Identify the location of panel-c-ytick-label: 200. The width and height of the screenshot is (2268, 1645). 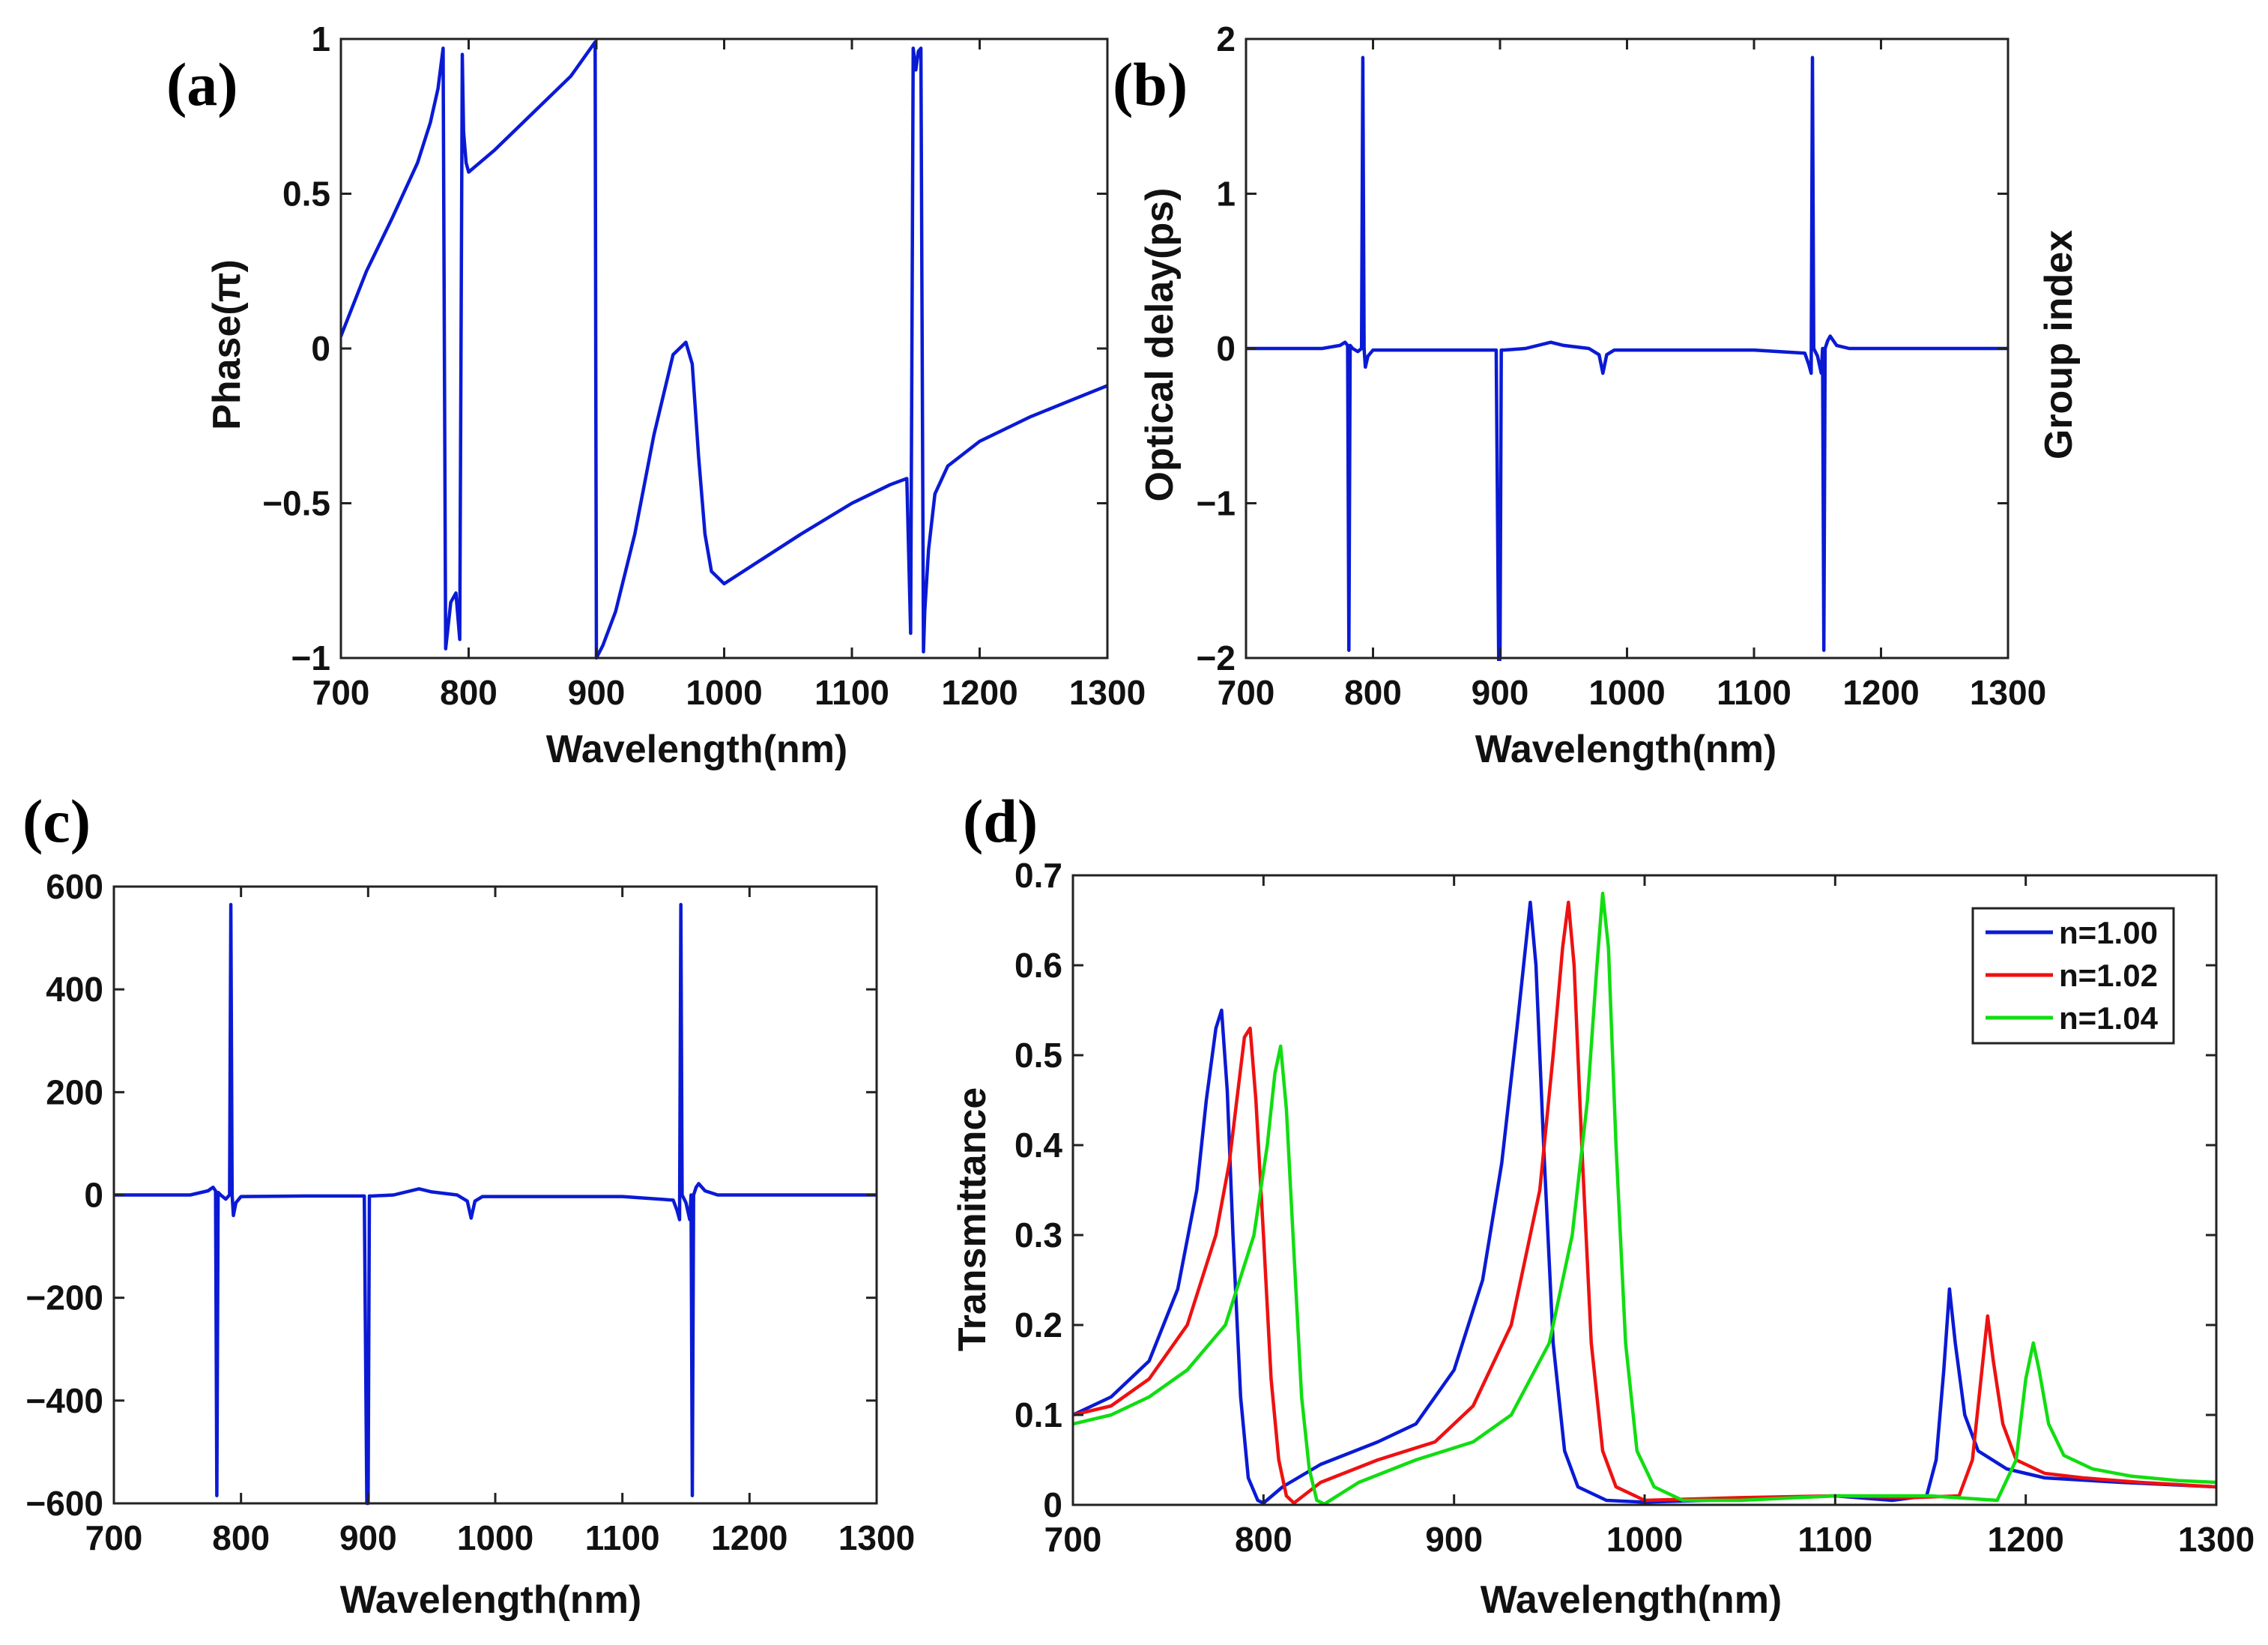
(74, 1091).